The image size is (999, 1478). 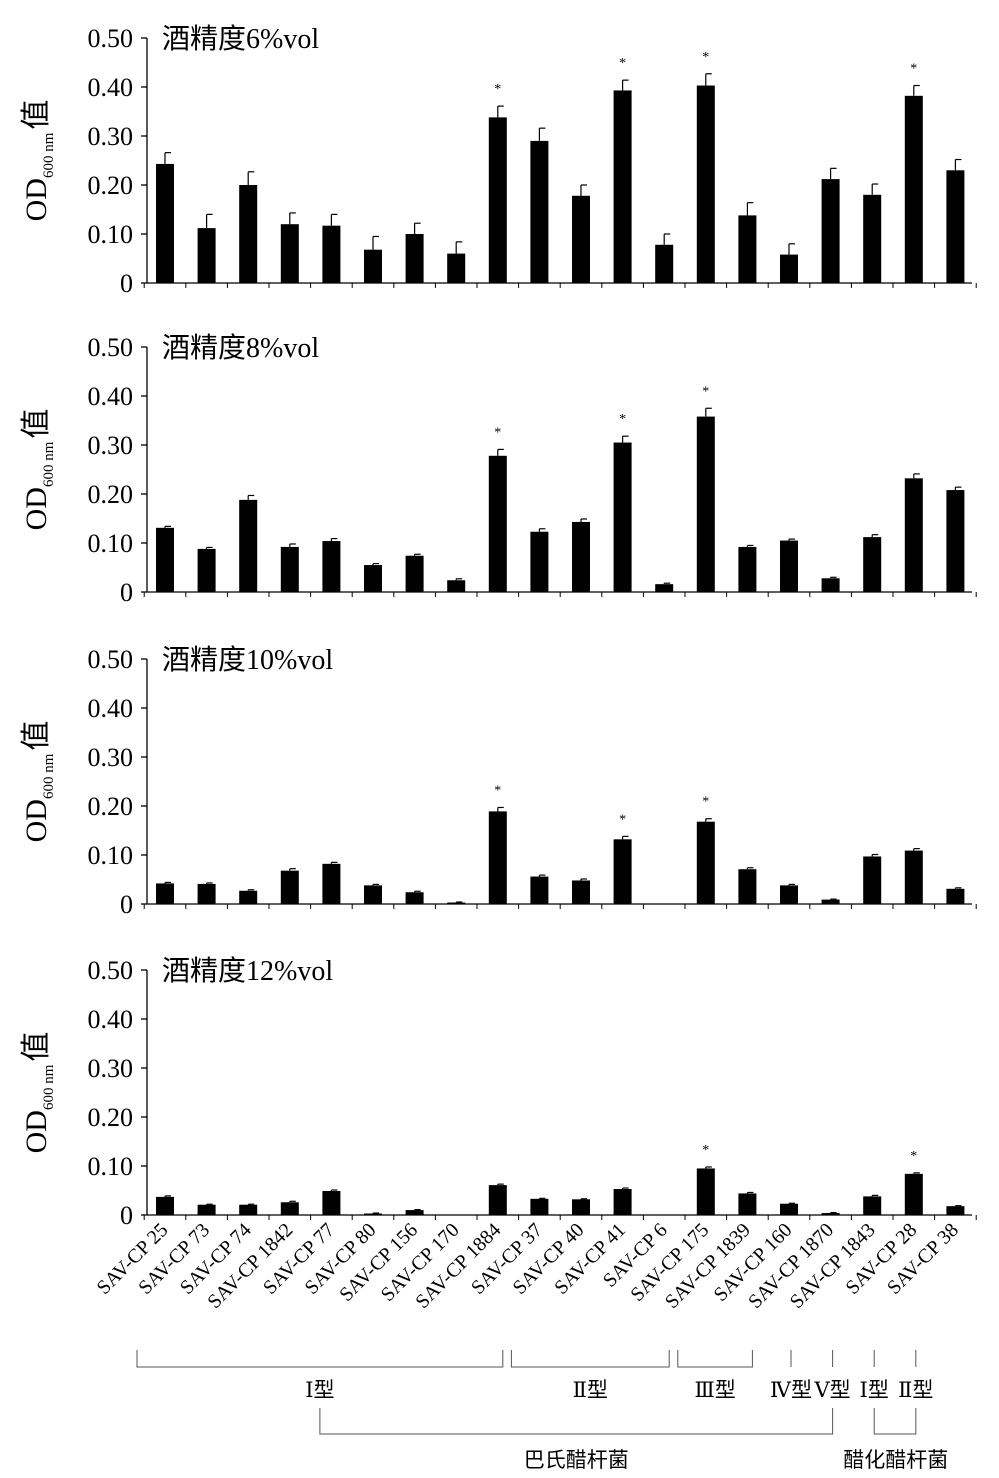 I want to click on type-group-2: Ⅱ型, so click(x=590, y=1376).